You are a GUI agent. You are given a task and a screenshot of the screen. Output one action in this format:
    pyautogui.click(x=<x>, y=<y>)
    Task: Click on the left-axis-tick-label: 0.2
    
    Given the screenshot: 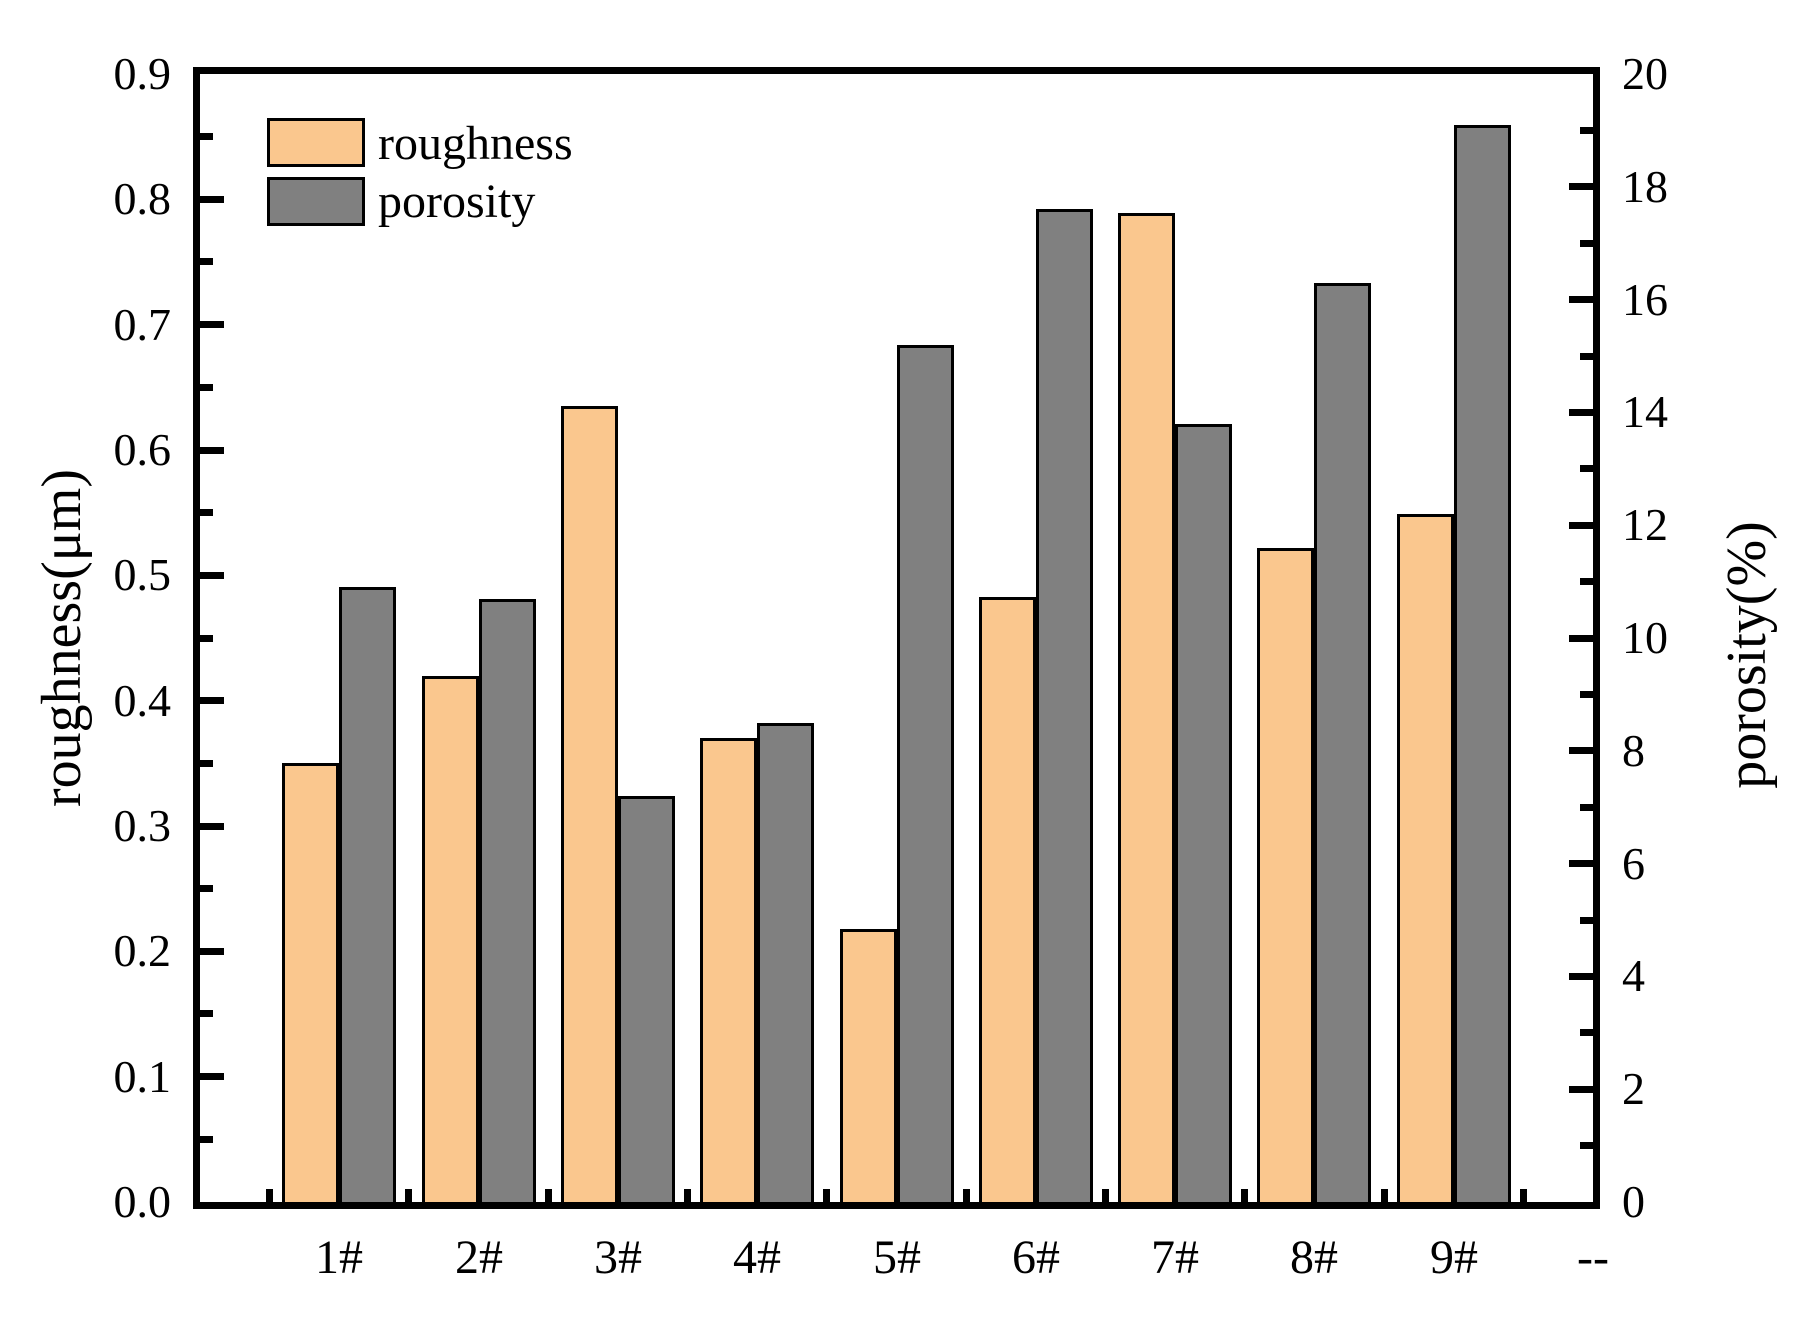 What is the action you would take?
    pyautogui.click(x=142, y=950)
    